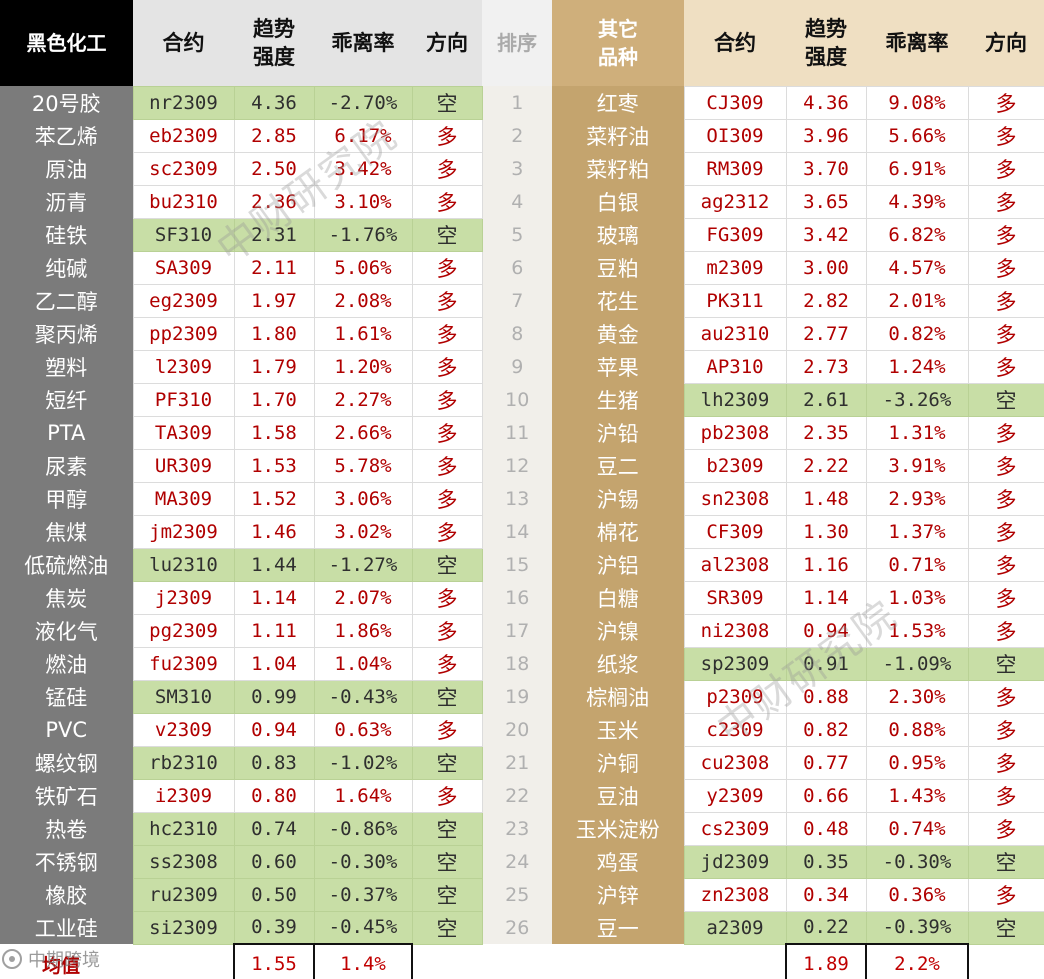  Describe the element at coordinates (735, 696) in the screenshot. I see `right-contract-code: p2309` at that location.